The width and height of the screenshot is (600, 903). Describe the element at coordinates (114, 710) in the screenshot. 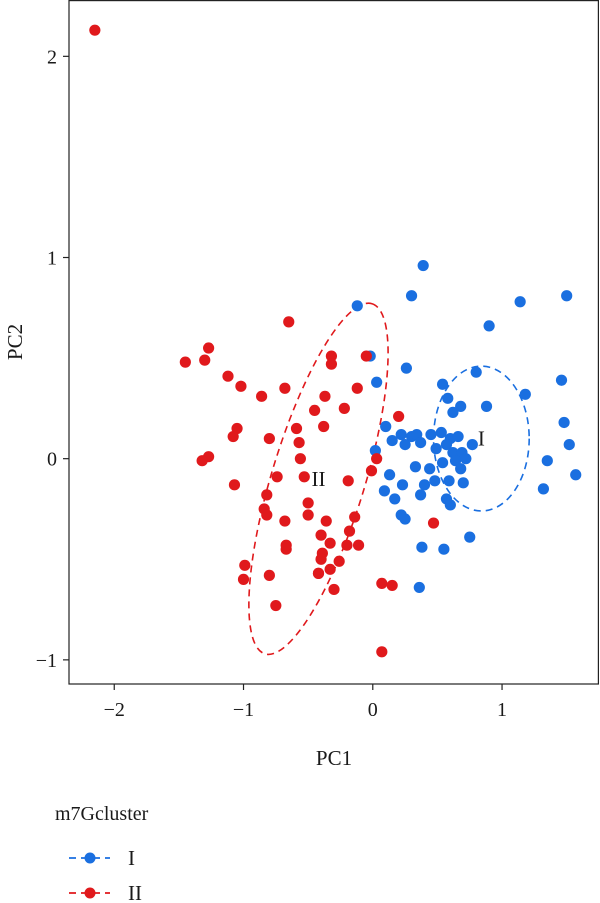

I see `x-tick-label: −2` at that location.